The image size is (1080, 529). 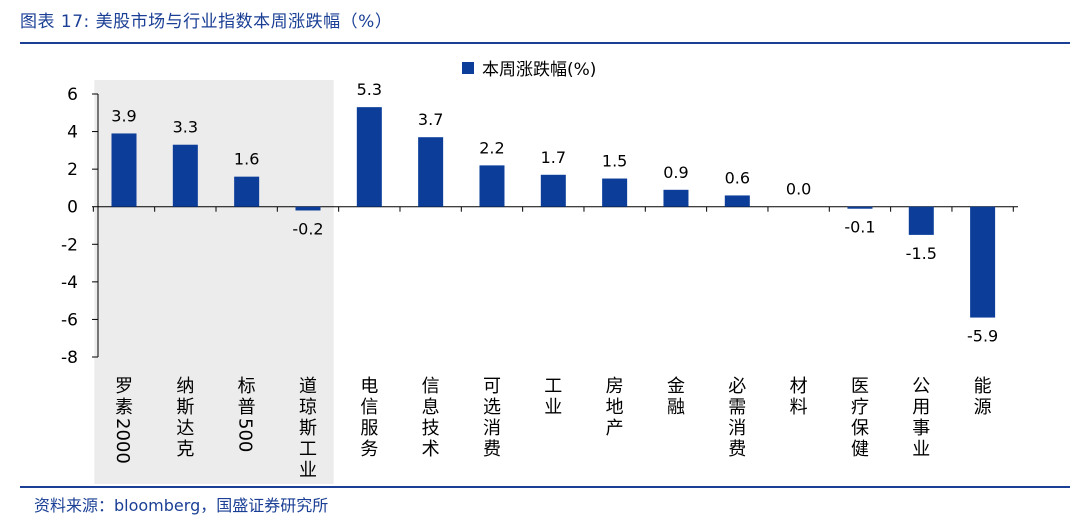 What do you see at coordinates (246, 159) in the screenshot?
I see `data-label: 1.6` at bounding box center [246, 159].